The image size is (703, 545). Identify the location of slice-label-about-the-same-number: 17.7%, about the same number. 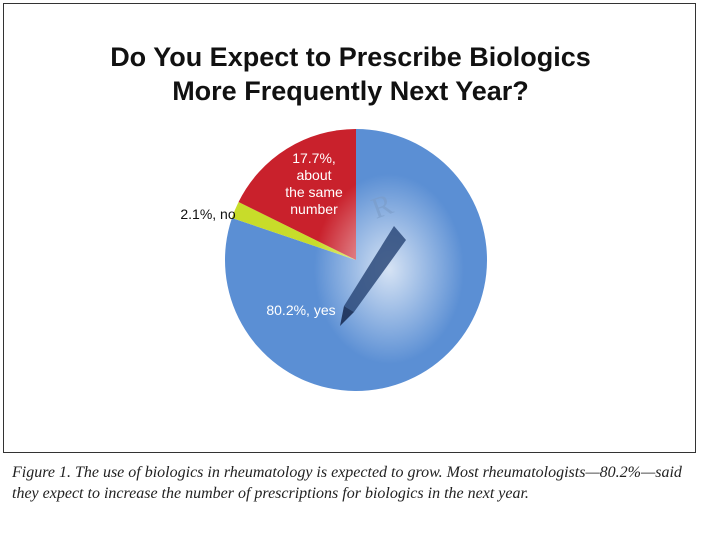
(314, 183).